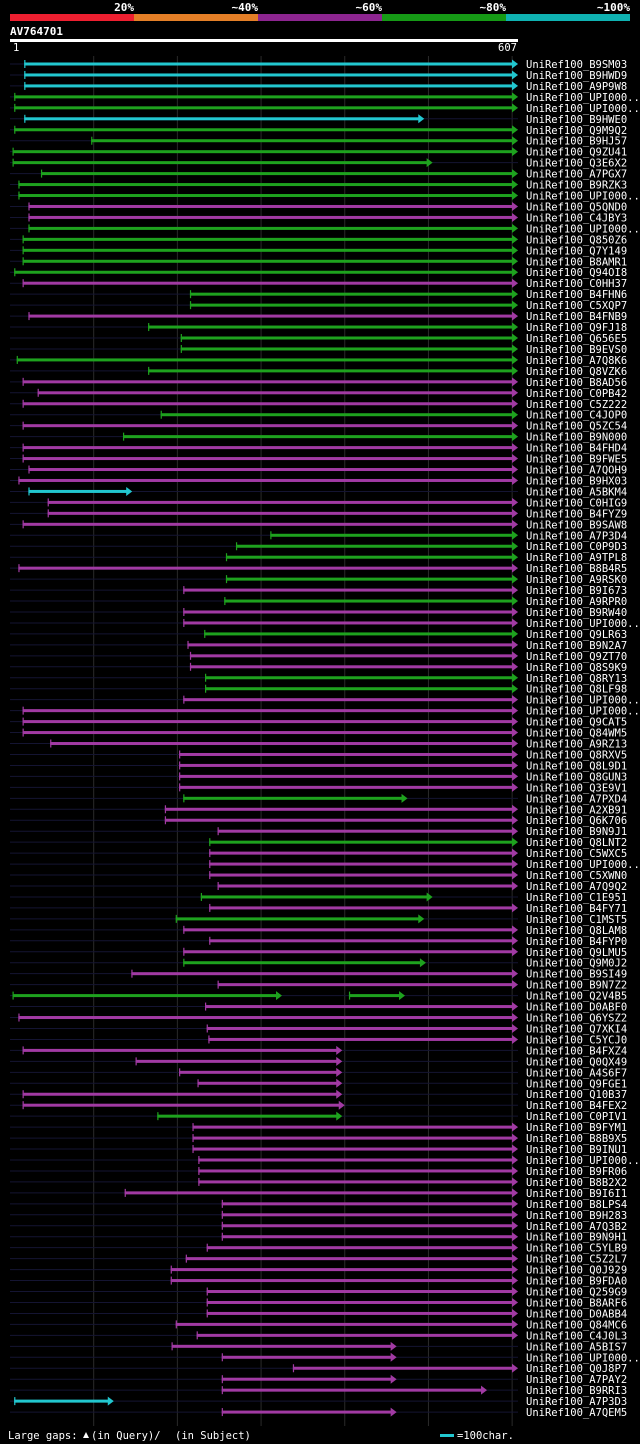 The image size is (640, 1444). Describe the element at coordinates (264, 40) in the screenshot. I see `query-ruler` at that location.